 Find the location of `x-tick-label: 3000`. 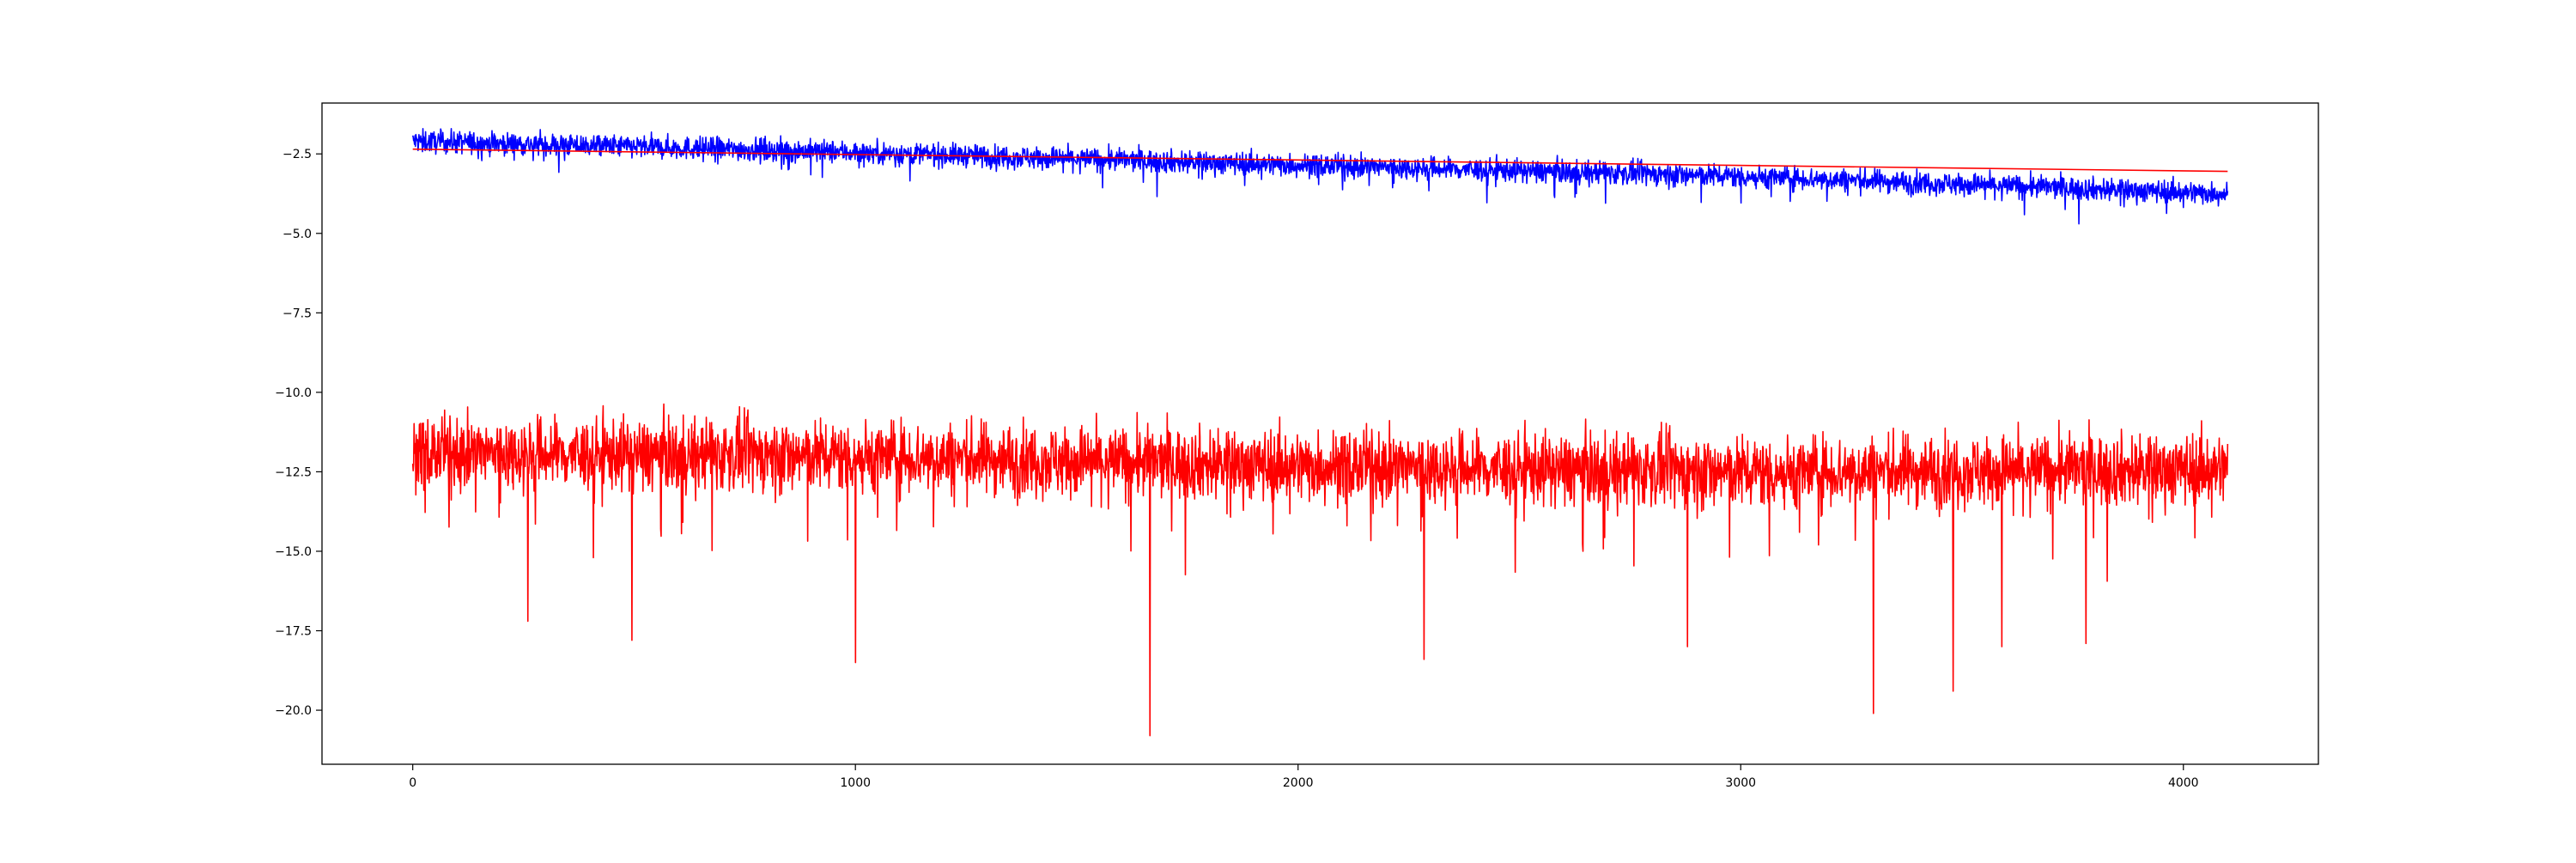

x-tick-label: 3000 is located at coordinates (1740, 783).